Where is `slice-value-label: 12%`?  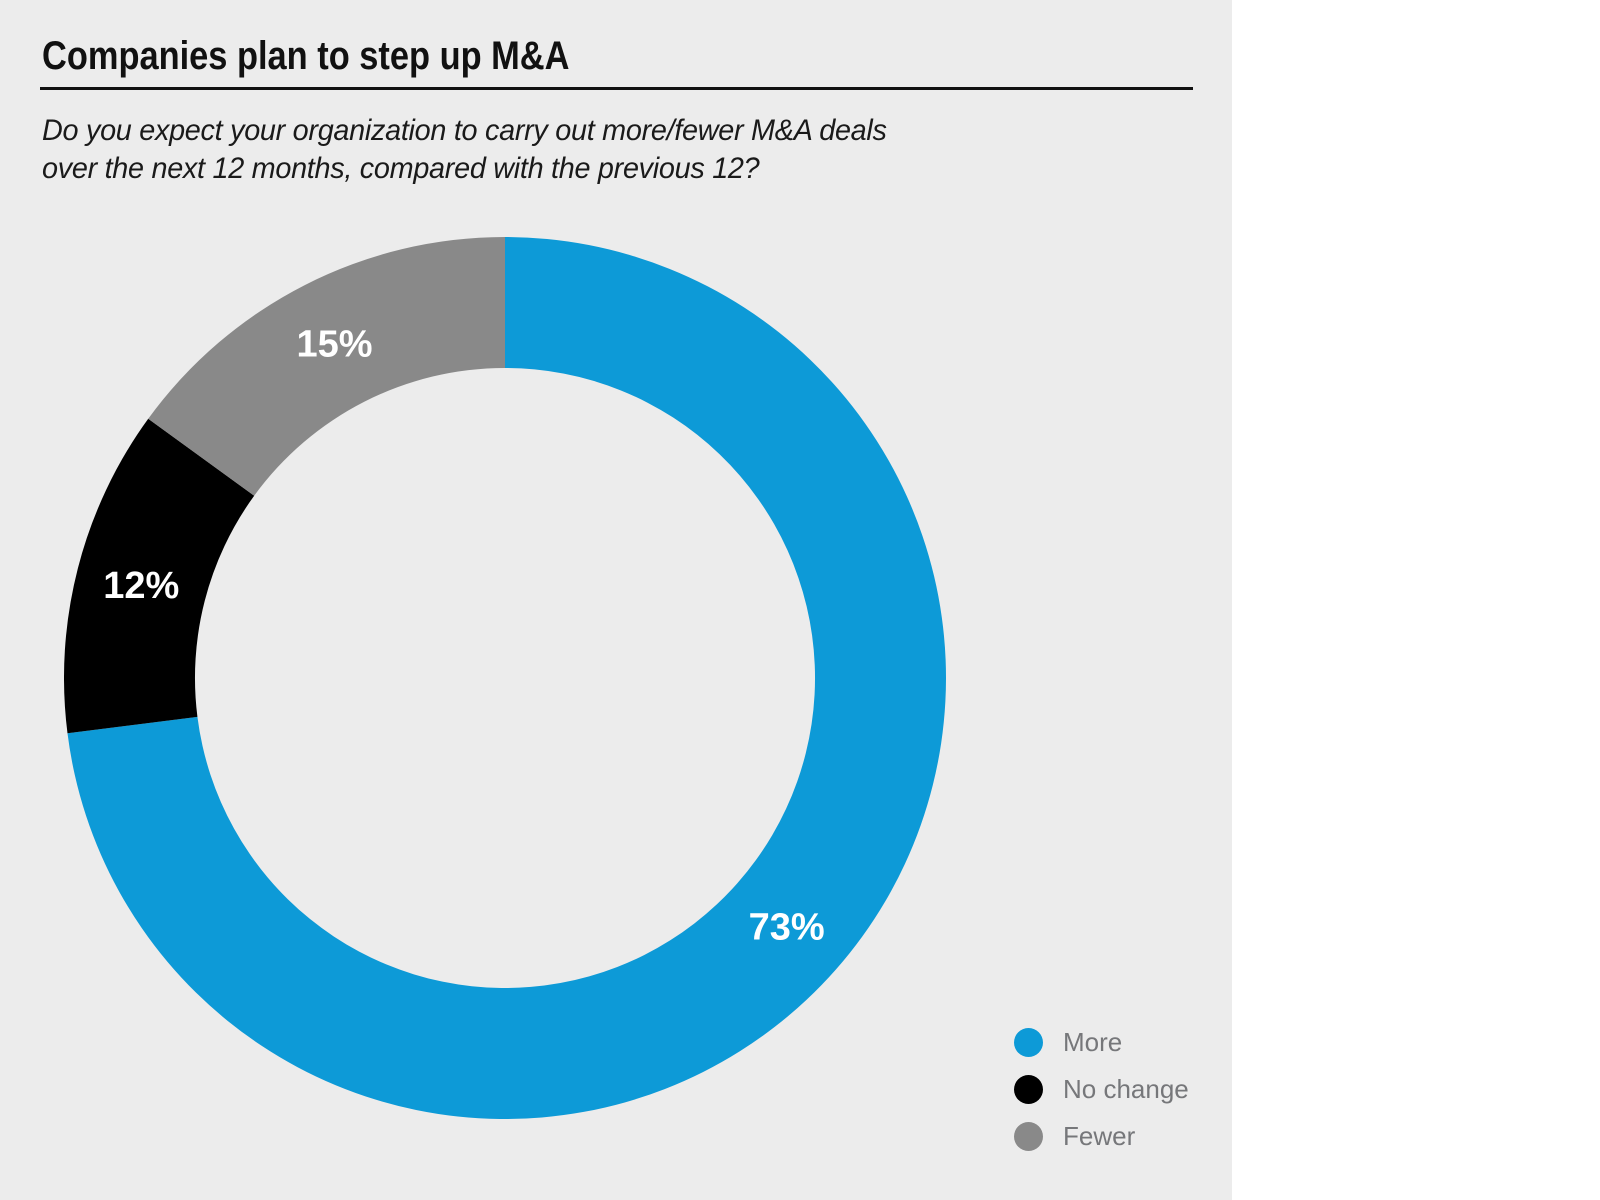
slice-value-label: 12% is located at coordinates (141, 586).